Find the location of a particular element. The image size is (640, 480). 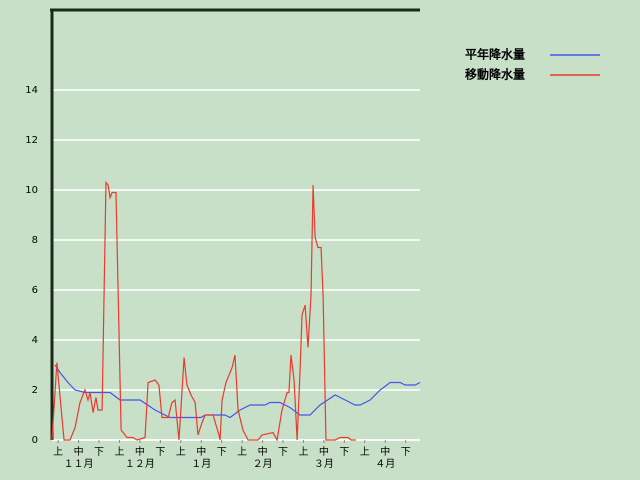

y-tick-label: 10 is located at coordinates (31, 190).